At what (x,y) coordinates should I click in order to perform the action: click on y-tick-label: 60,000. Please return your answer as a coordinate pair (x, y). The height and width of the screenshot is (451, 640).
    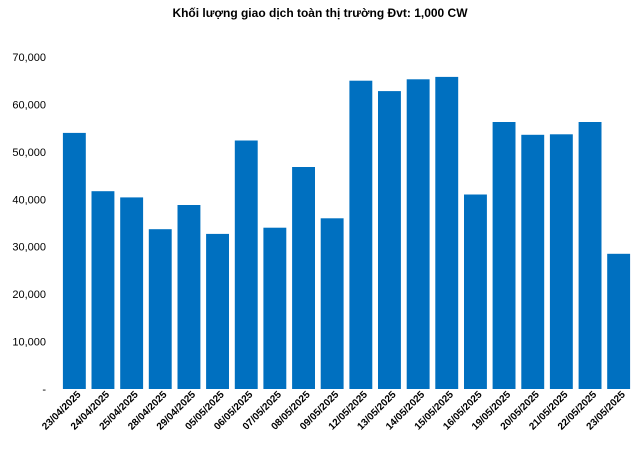
    Looking at the image, I should click on (29, 105).